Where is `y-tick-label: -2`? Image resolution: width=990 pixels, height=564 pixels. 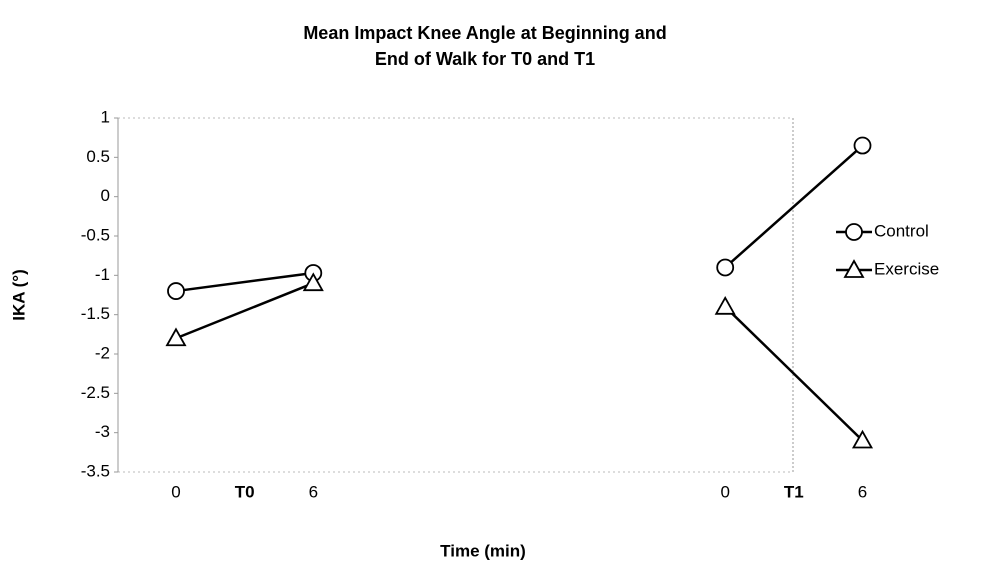
y-tick-label: -2 is located at coordinates (102, 352).